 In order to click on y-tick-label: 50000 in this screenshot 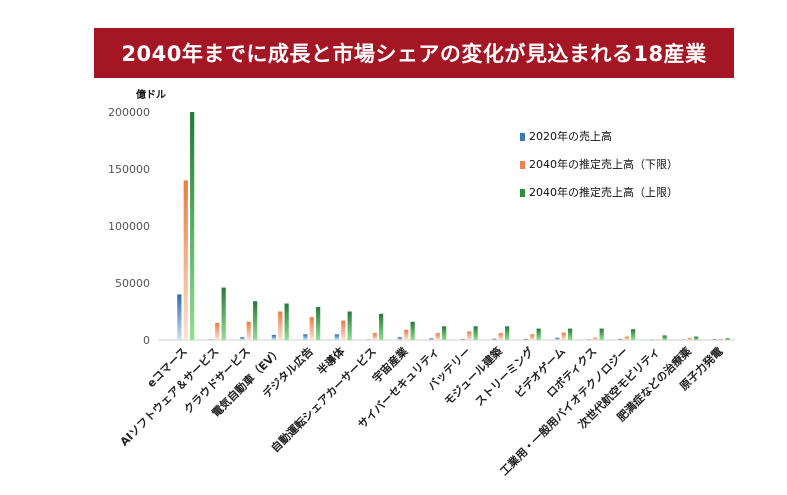, I will do `click(132, 283)`.